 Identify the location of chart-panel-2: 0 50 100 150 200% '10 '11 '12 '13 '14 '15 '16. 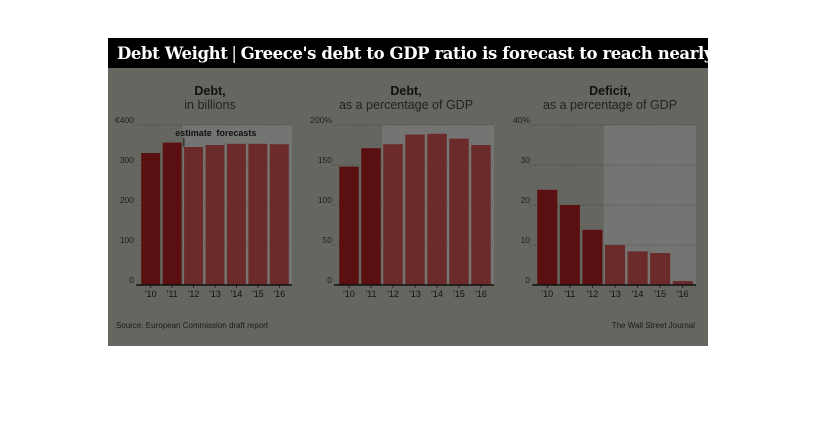
(402, 207).